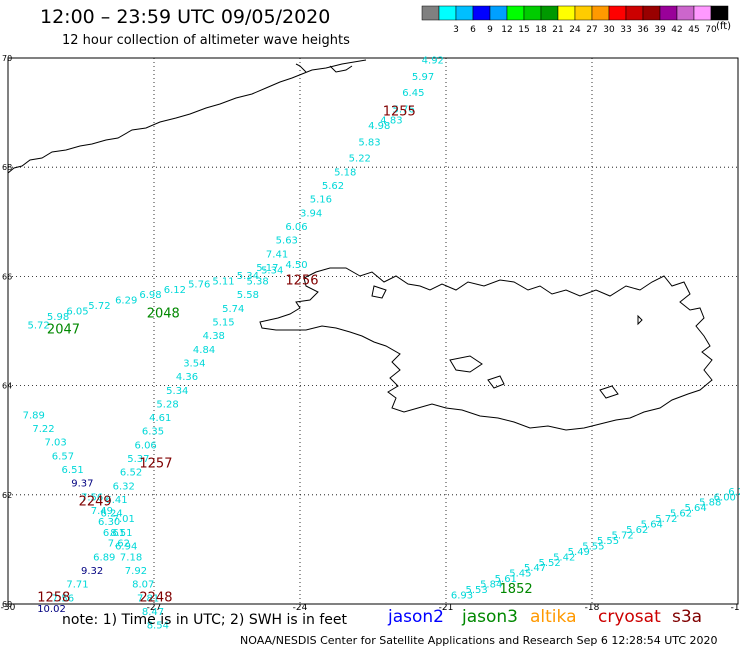  What do you see at coordinates (77, 585) in the screenshot?
I see `wave-height-label: 7.71` at bounding box center [77, 585].